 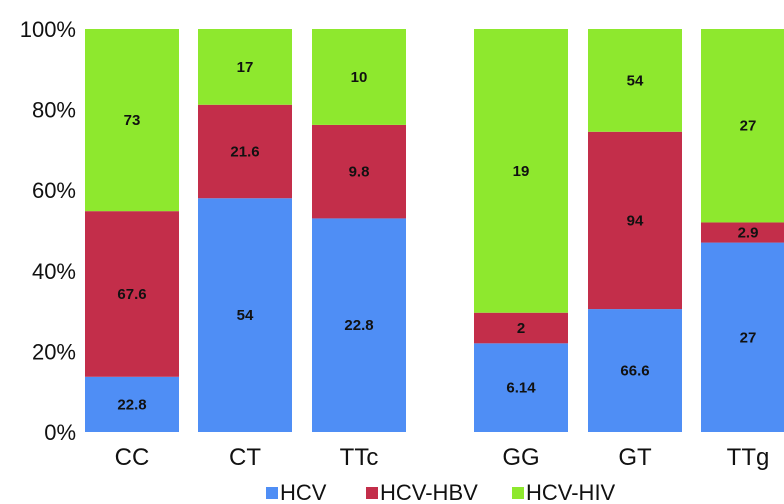 I want to click on bar-segment-hcv-ttg, so click(x=742, y=337).